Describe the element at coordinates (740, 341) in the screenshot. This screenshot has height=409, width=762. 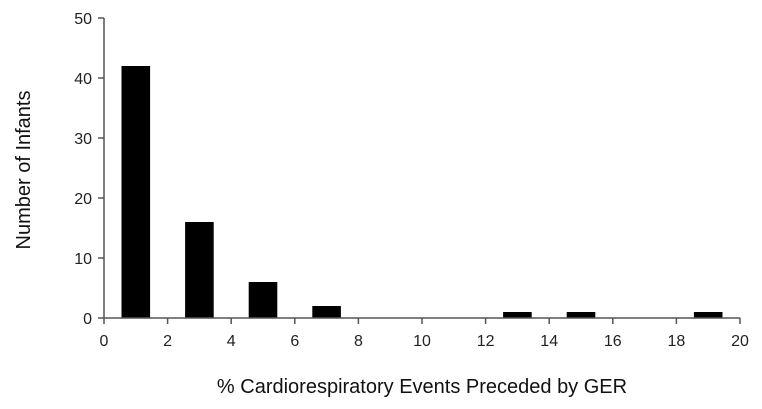
I see `x-tick-label: 20` at that location.